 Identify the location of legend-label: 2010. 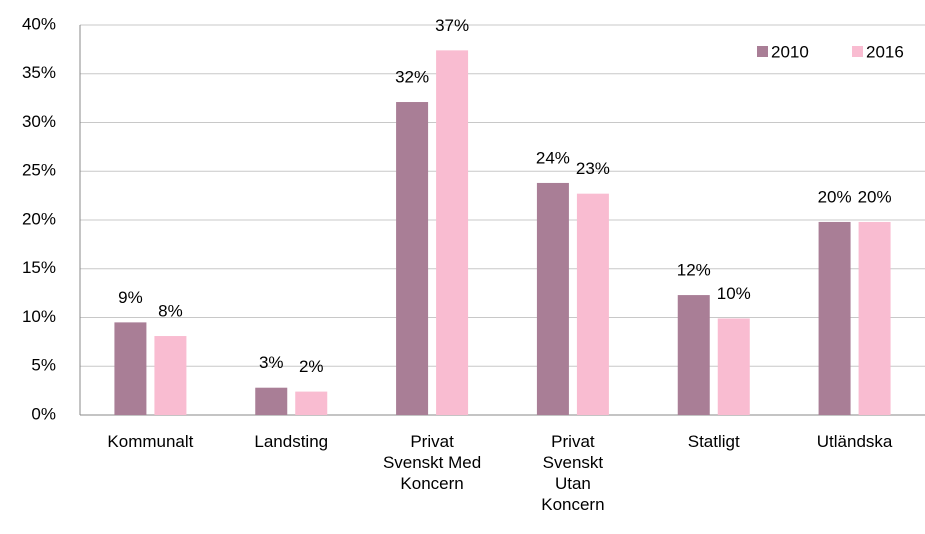
(790, 51).